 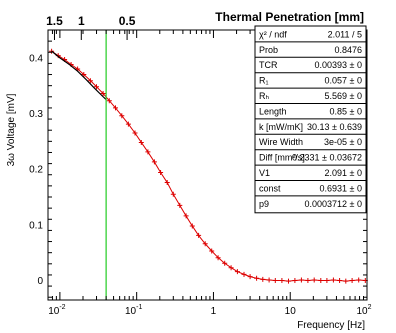 I want to click on y-tick-label: 0.3, so click(x=36, y=114).